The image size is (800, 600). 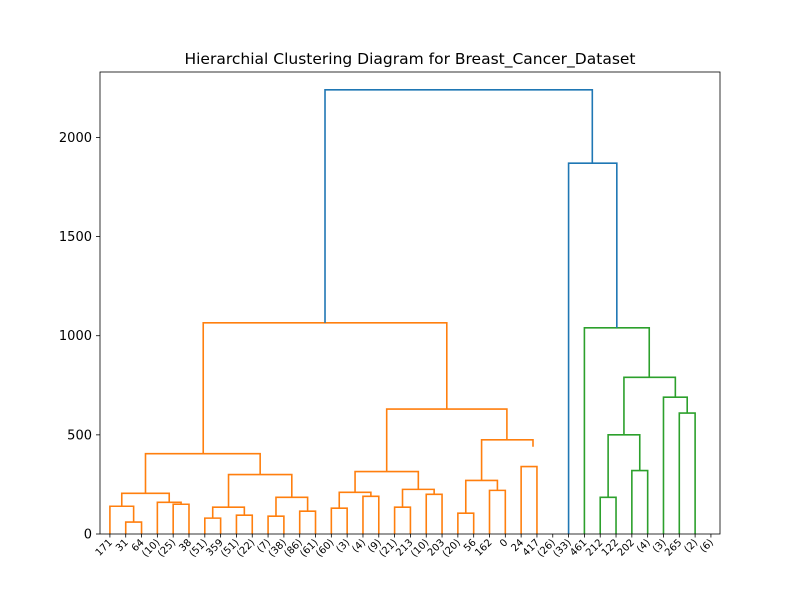 What do you see at coordinates (122, 545) in the screenshot?
I see `leaf-label: 31` at bounding box center [122, 545].